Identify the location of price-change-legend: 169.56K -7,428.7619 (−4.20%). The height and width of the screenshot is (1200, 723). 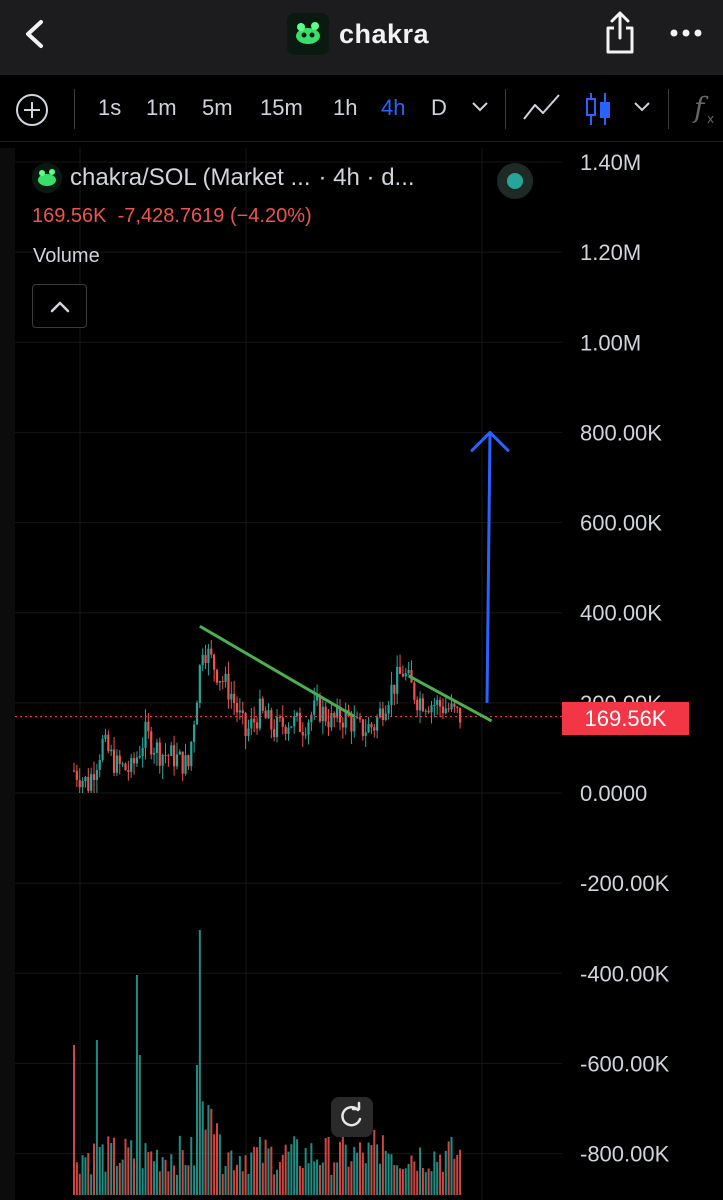
(172, 216).